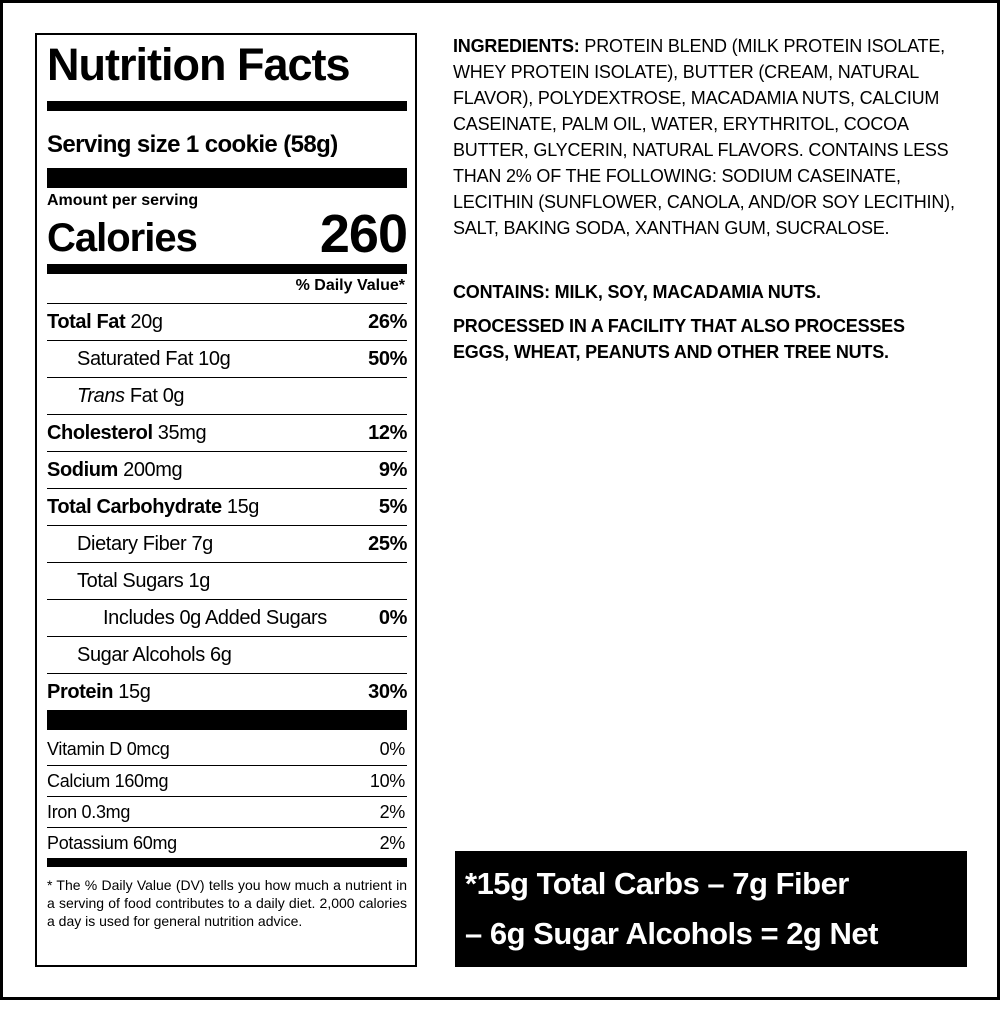 This screenshot has height=1009, width=1000. What do you see at coordinates (130, 581) in the screenshot?
I see `nutrient-name: Total Sugars` at bounding box center [130, 581].